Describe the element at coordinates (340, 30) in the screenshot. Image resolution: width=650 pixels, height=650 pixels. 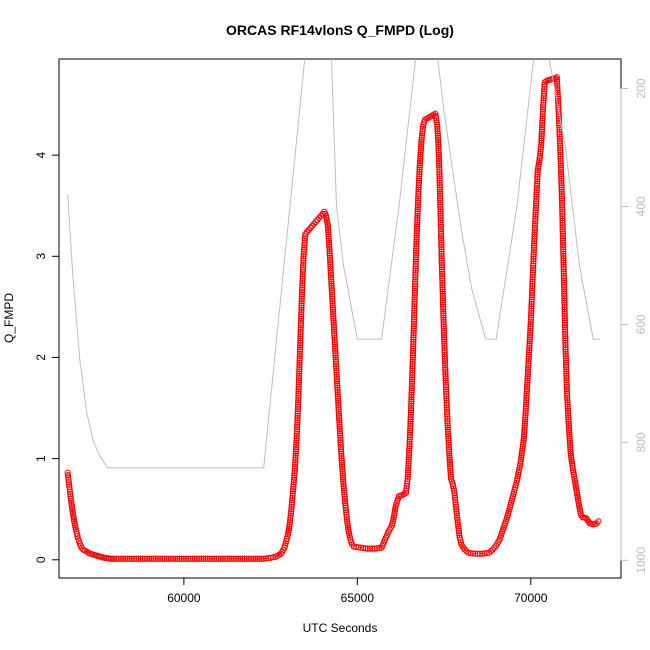
I see `chart-title: ORCAS RF14vlonS Q_FMPD (Log)` at that location.